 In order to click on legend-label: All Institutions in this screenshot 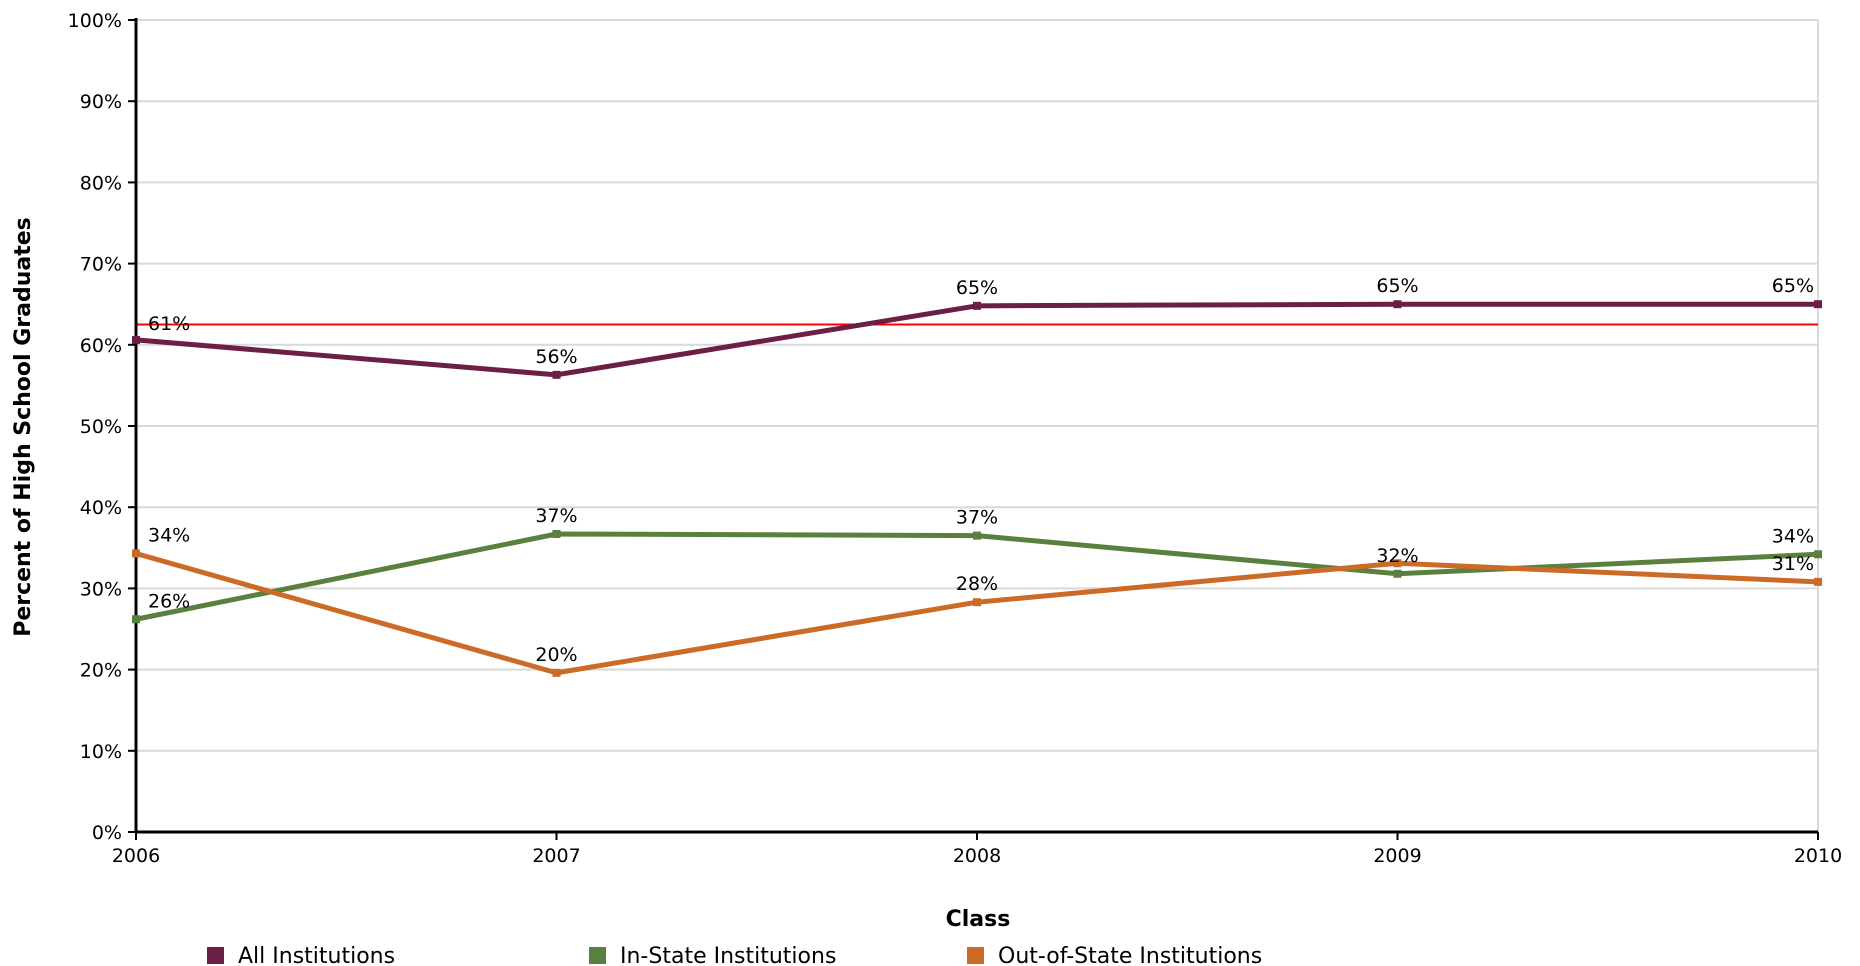, I will do `click(316, 955)`.